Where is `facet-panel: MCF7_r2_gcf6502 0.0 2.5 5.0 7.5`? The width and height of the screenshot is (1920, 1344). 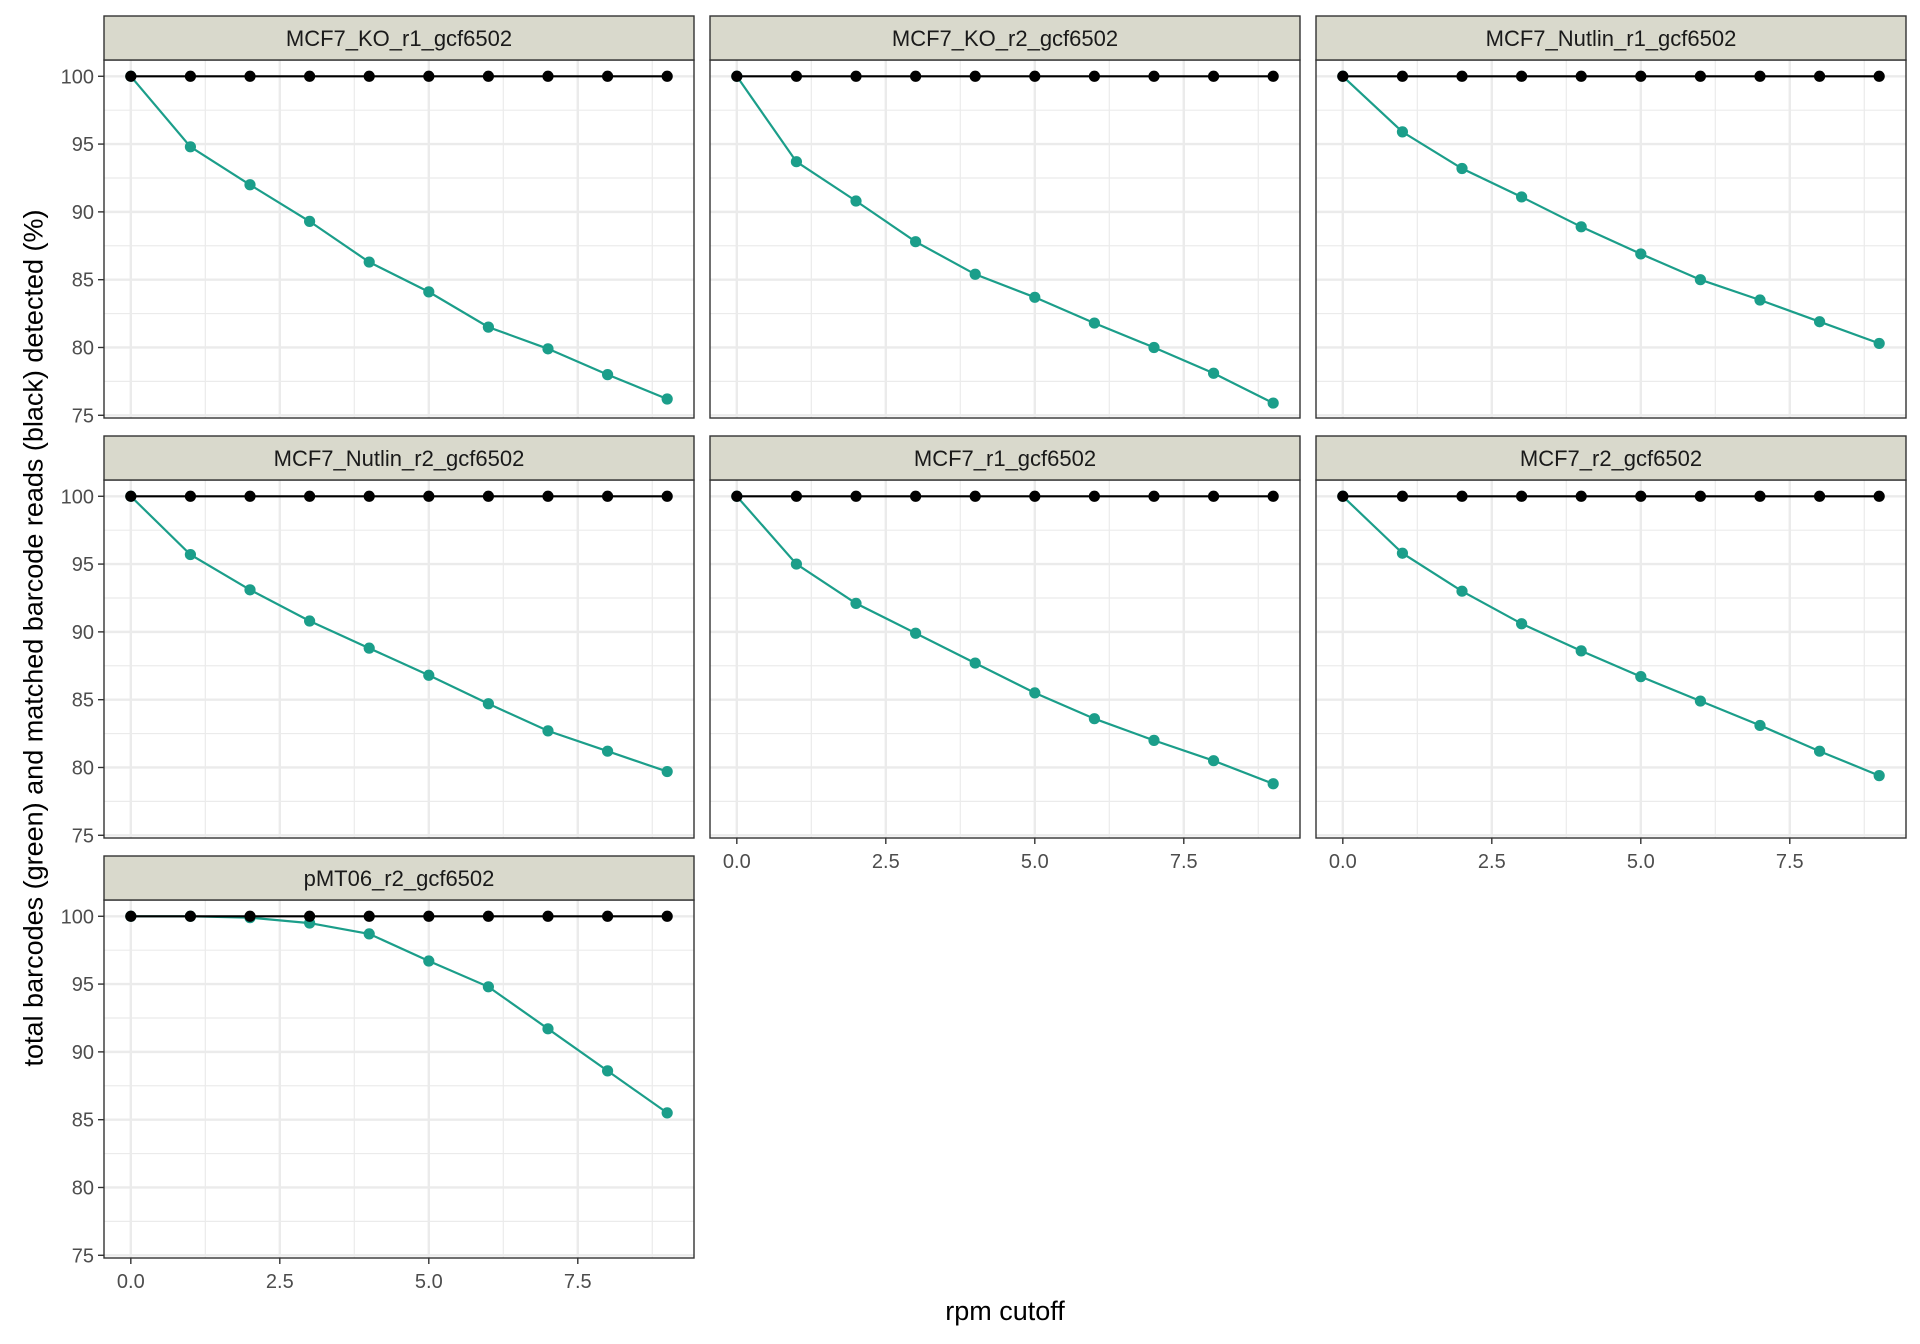 facet-panel: MCF7_r2_gcf6502 0.0 2.5 5.0 7.5 is located at coordinates (1611, 654).